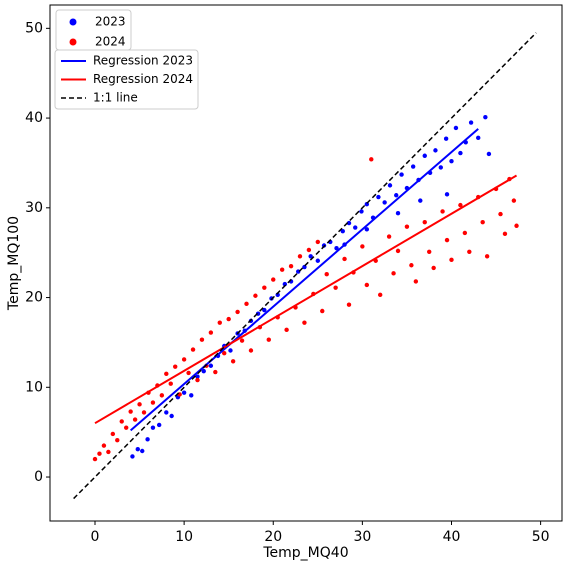 The image size is (568, 568). Describe the element at coordinates (541, 537) in the screenshot. I see `x-tick-label: 50` at that location.